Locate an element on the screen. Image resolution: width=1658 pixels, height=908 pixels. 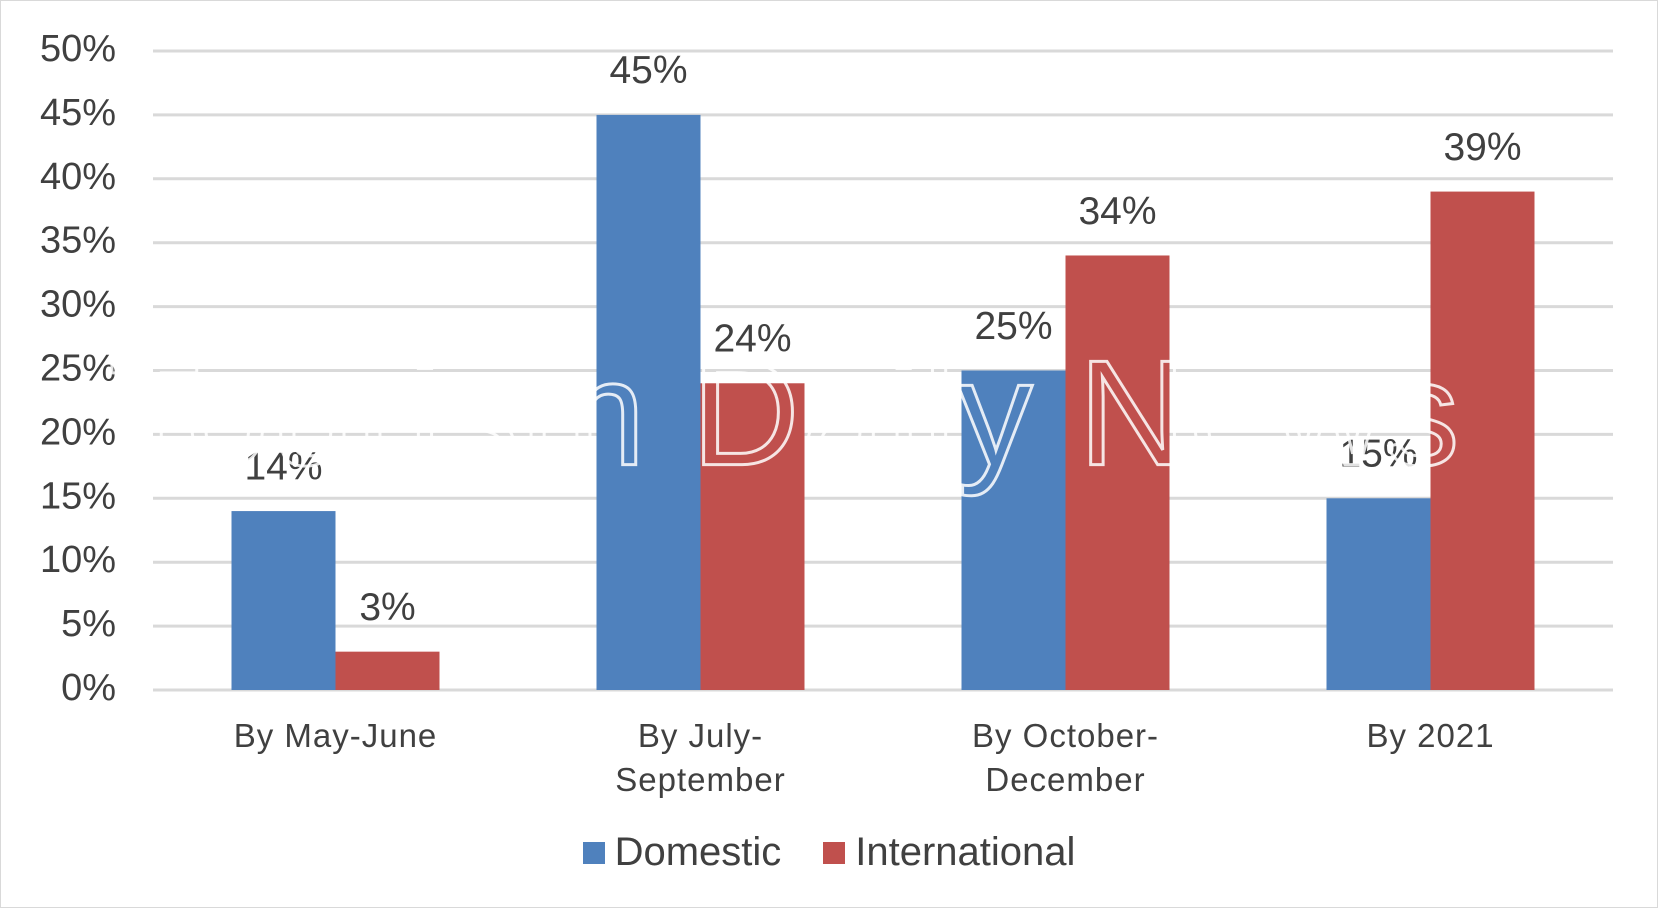
y-tick-label: 0% is located at coordinates (88, 688).